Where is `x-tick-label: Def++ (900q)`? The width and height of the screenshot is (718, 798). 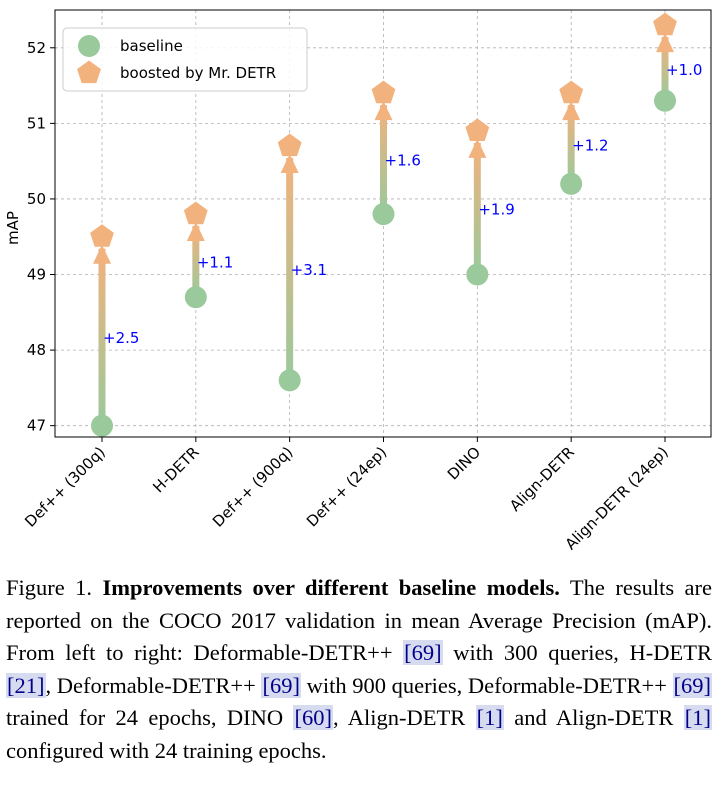 x-tick-label: Def++ (900q) is located at coordinates (253, 487).